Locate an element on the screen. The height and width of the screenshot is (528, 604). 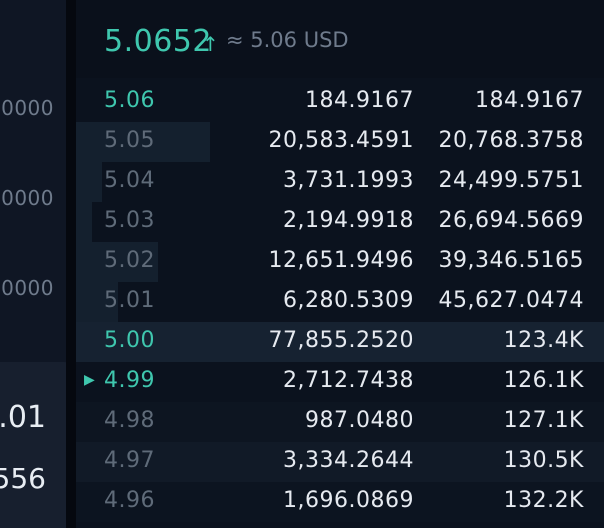
row-price: 5.05 is located at coordinates (129, 140).